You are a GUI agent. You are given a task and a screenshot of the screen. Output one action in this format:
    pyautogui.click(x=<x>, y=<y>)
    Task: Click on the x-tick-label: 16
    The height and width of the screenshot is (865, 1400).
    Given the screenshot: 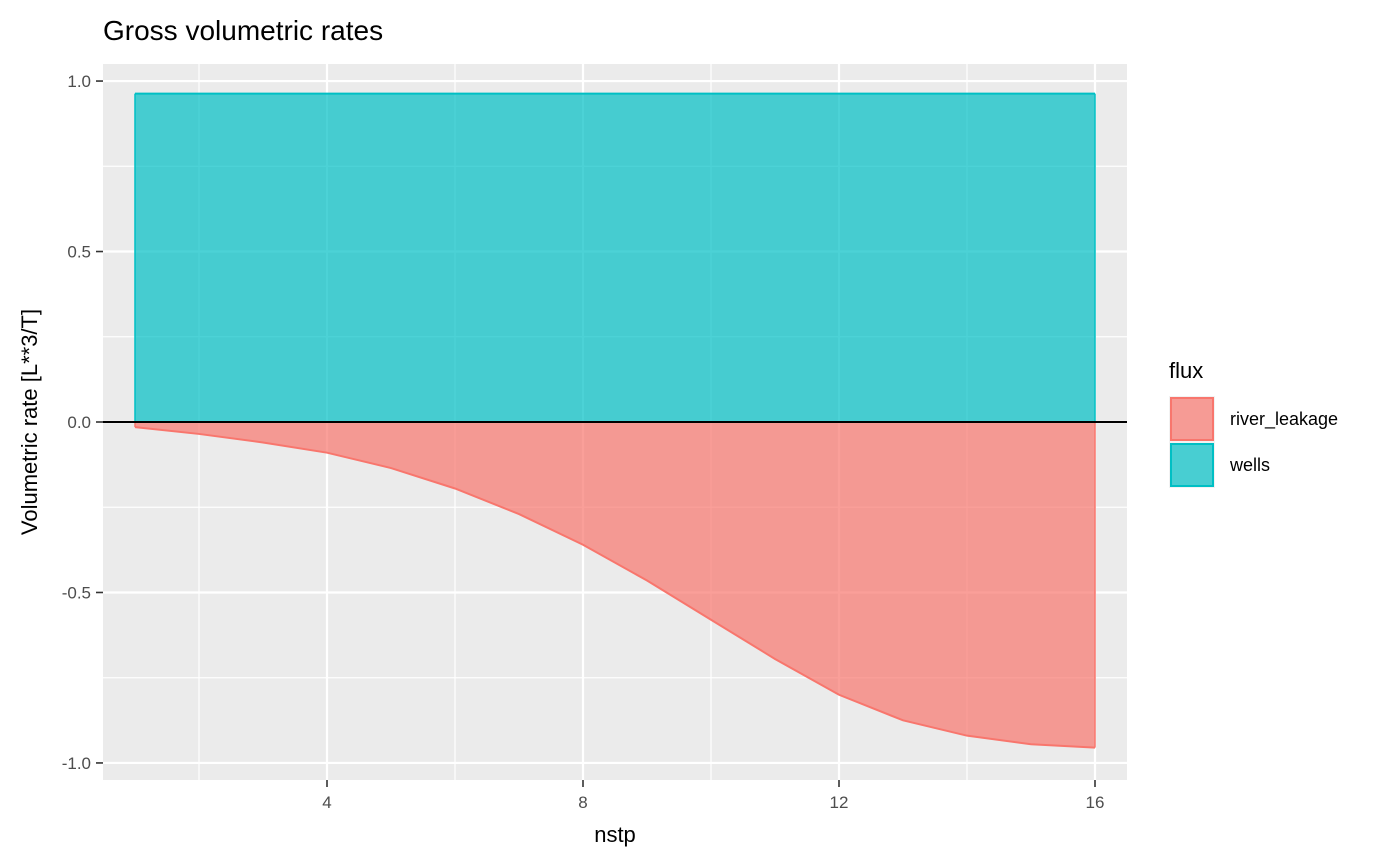 What is the action you would take?
    pyautogui.click(x=1095, y=802)
    